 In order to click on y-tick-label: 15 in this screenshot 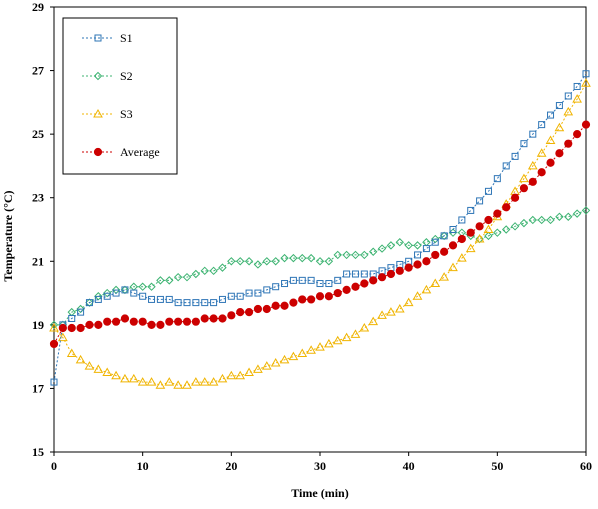, I will do `click(38, 452)`.